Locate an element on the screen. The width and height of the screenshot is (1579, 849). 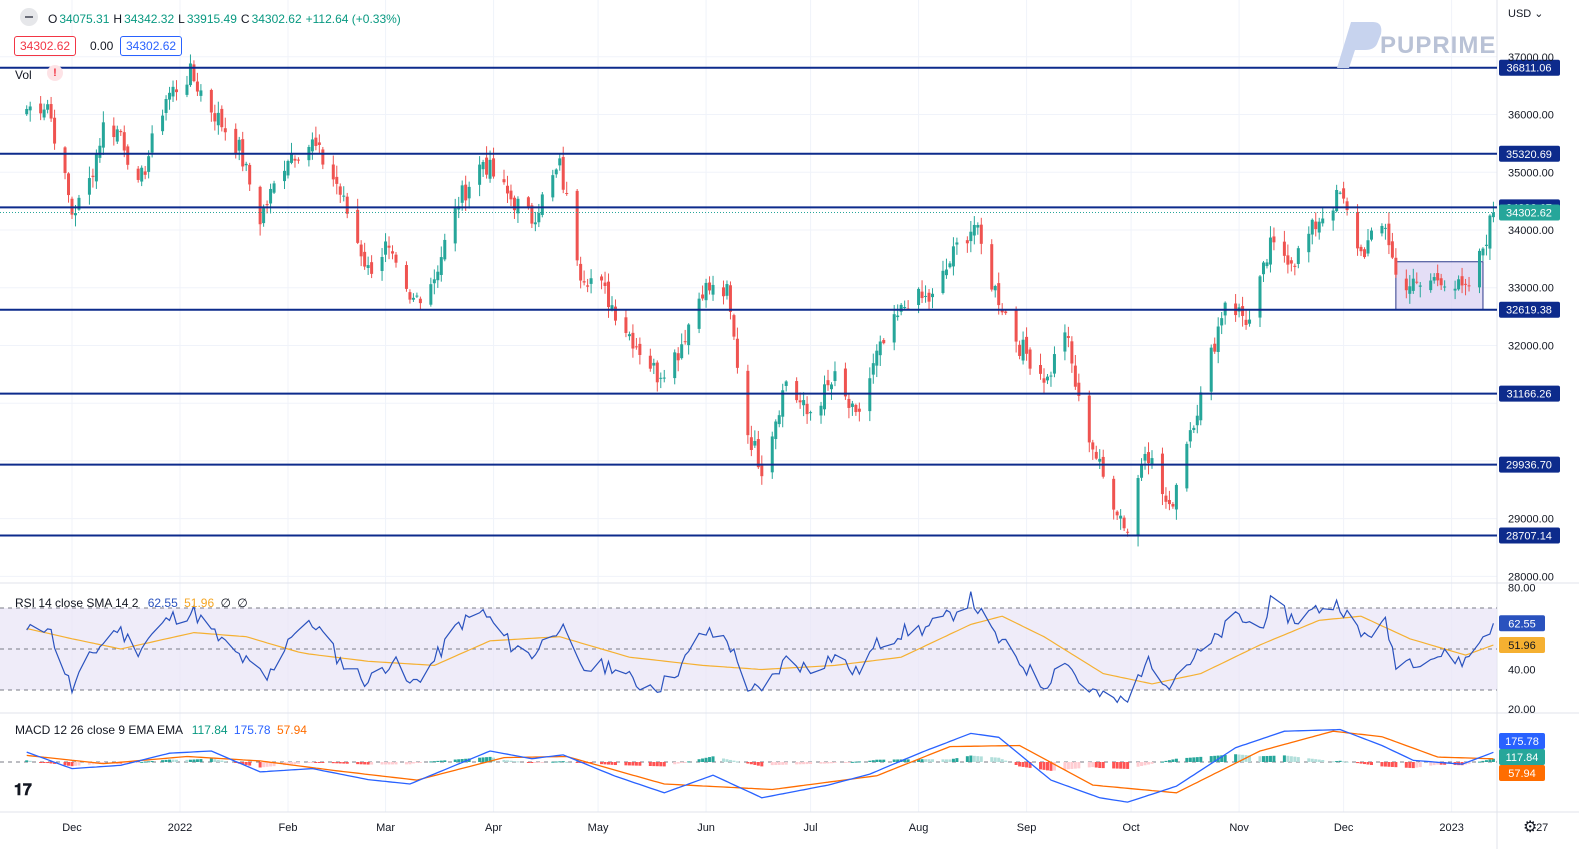
price-axis-tick: 34000.00 is located at coordinates (1531, 231).